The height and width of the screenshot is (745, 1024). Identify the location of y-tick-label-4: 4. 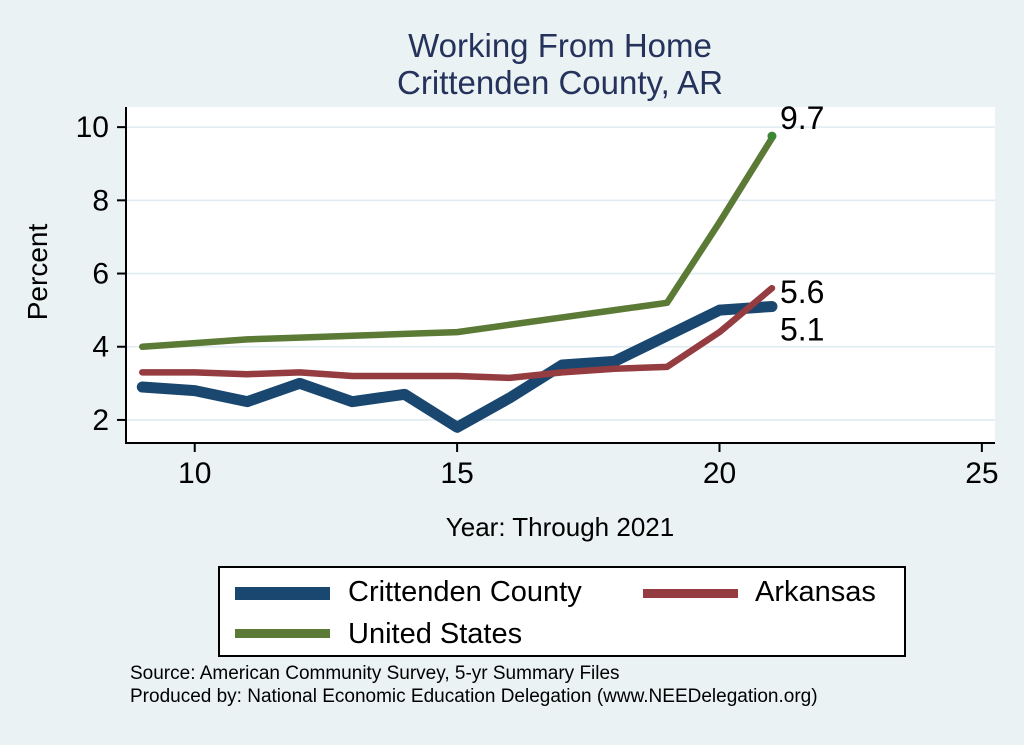
(100, 347).